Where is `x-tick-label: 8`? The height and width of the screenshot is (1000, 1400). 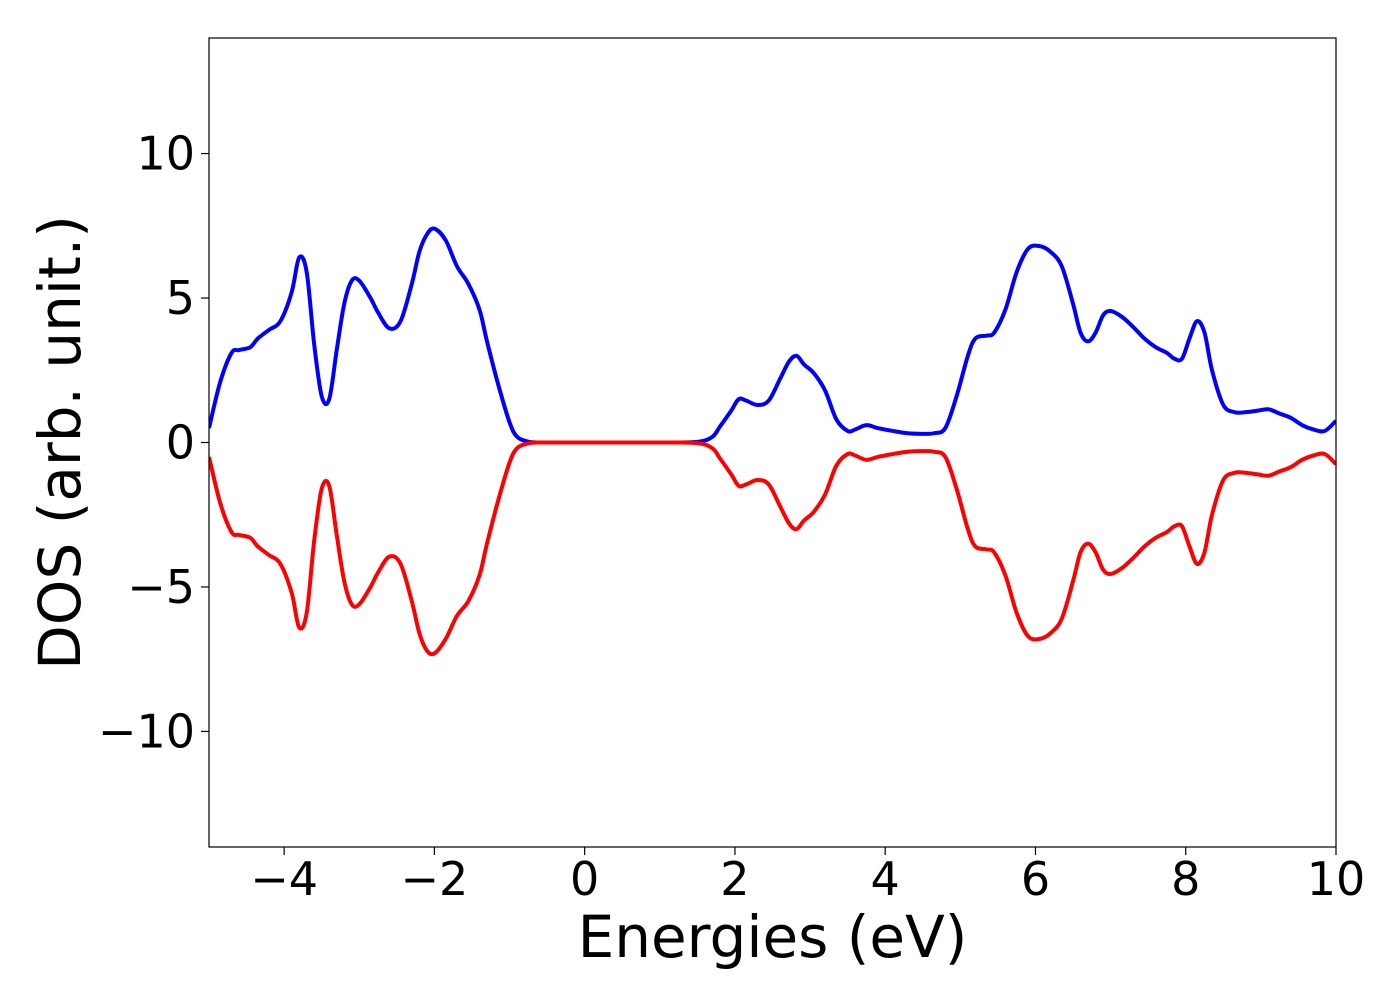 x-tick-label: 8 is located at coordinates (1185, 879).